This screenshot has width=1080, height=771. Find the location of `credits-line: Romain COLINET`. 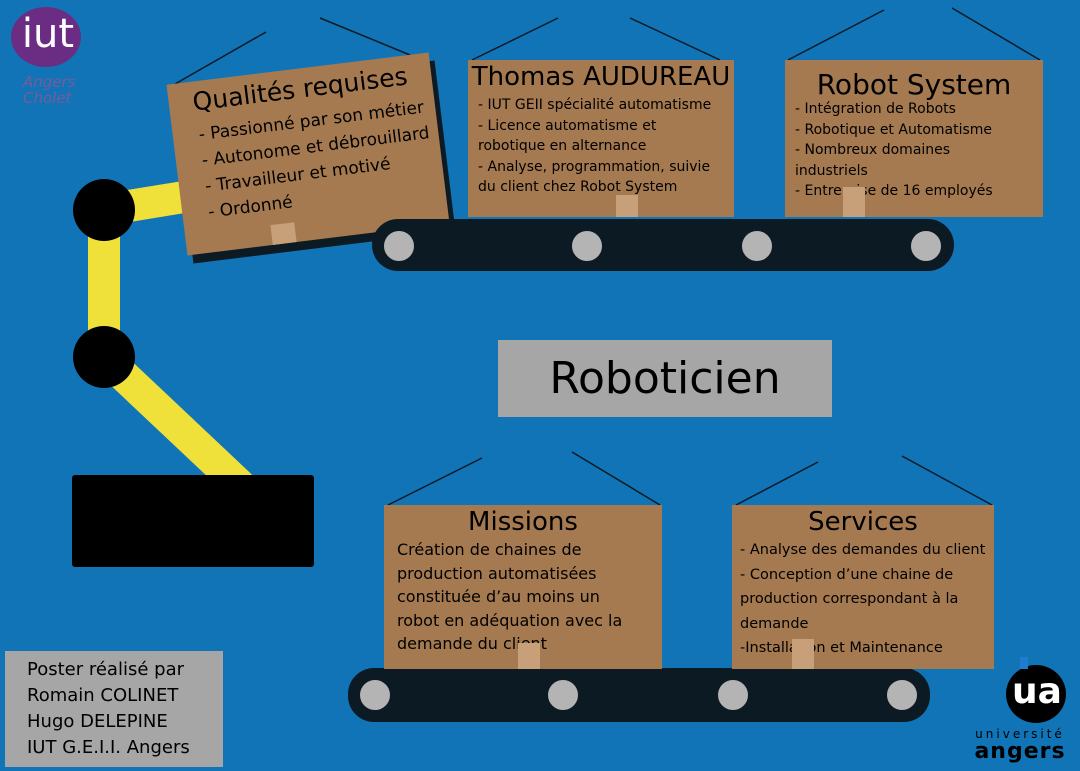

credits-line: Romain COLINET is located at coordinates (103, 695).